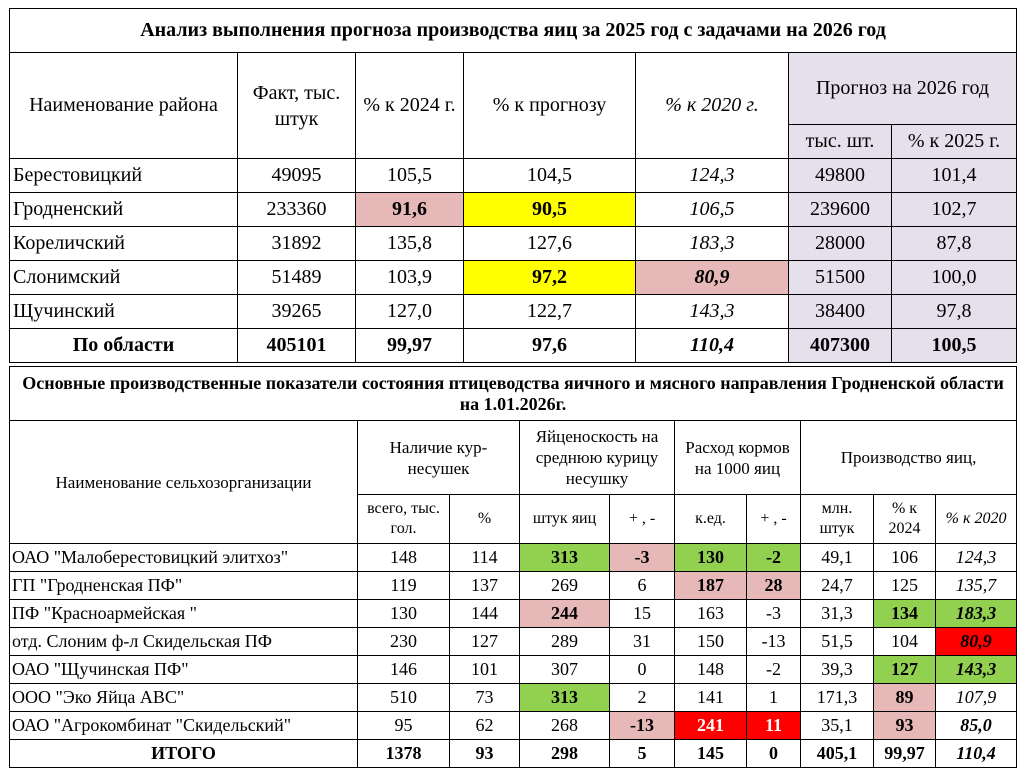  Describe the element at coordinates (976, 725) in the screenshot. I see `pct2020-cell: 85,0` at that location.